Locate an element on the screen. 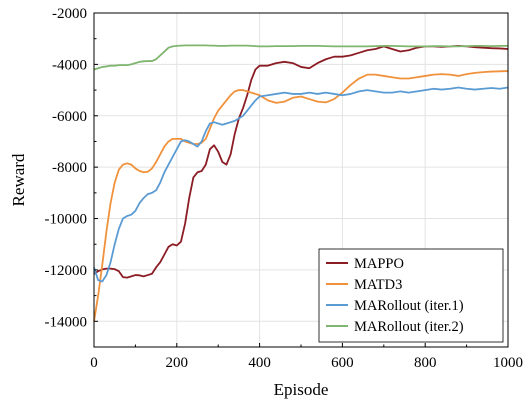  x-tick-label: 800 is located at coordinates (425, 363).